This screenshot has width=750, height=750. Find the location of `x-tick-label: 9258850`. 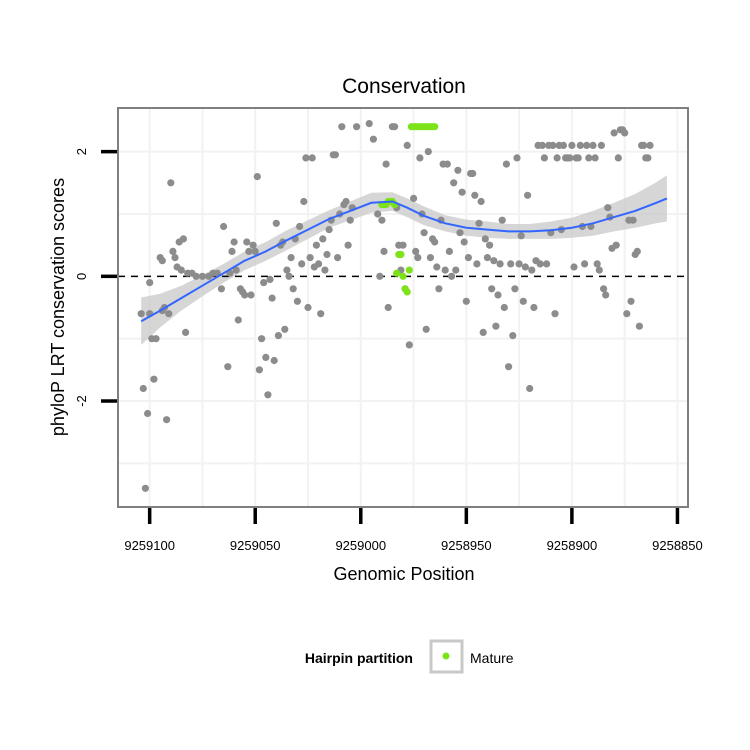

x-tick-label: 9258850 is located at coordinates (677, 545).